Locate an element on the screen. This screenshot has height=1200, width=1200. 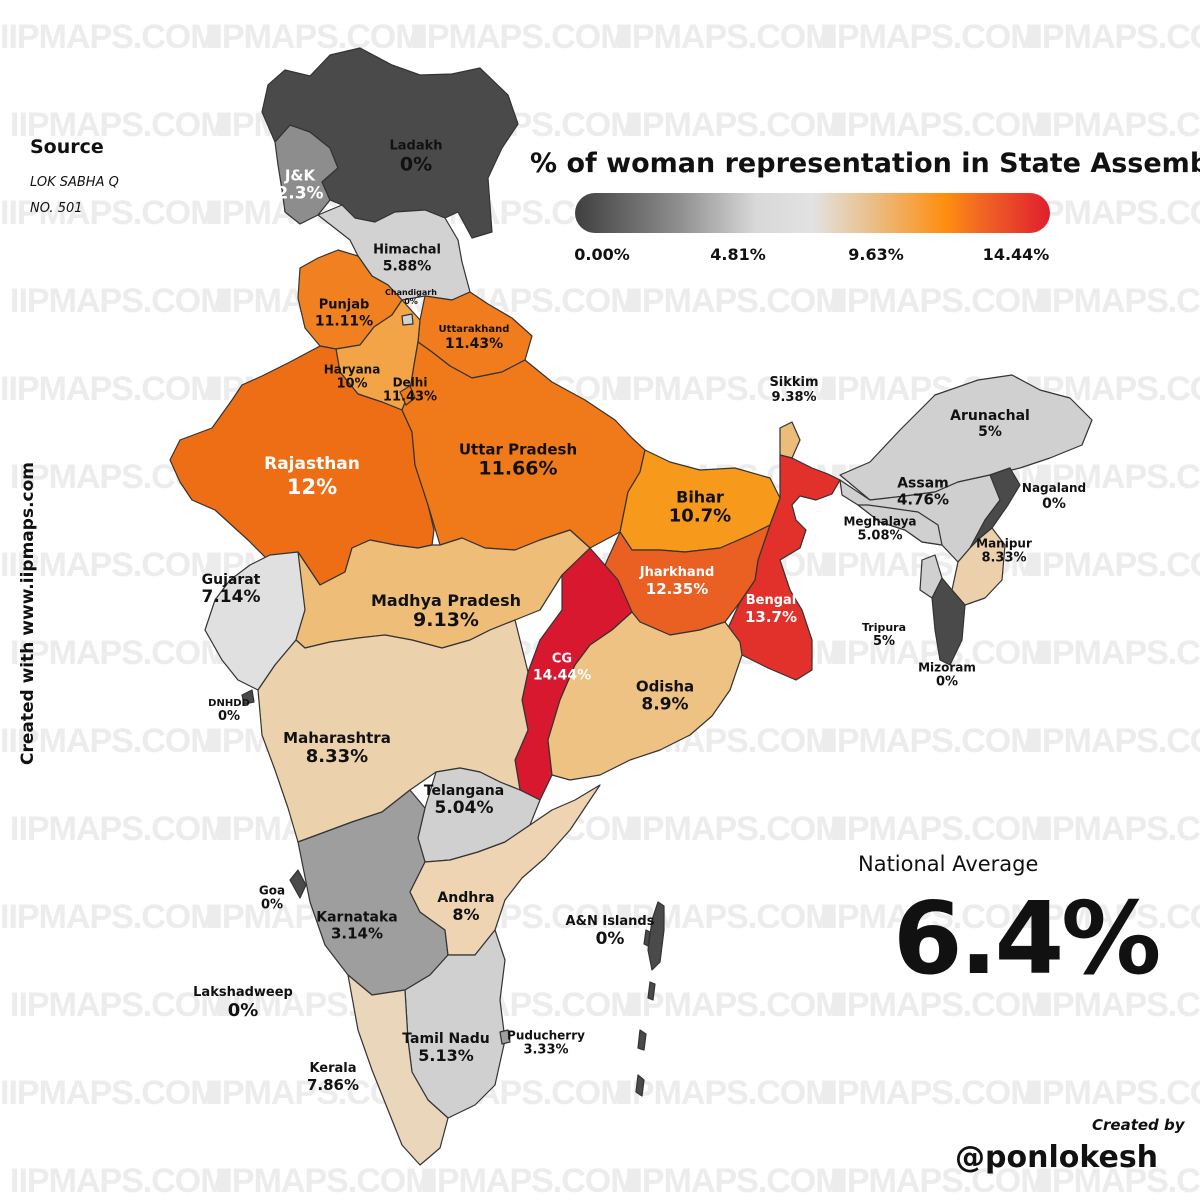
region-value: 12.35% is located at coordinates (677, 588).